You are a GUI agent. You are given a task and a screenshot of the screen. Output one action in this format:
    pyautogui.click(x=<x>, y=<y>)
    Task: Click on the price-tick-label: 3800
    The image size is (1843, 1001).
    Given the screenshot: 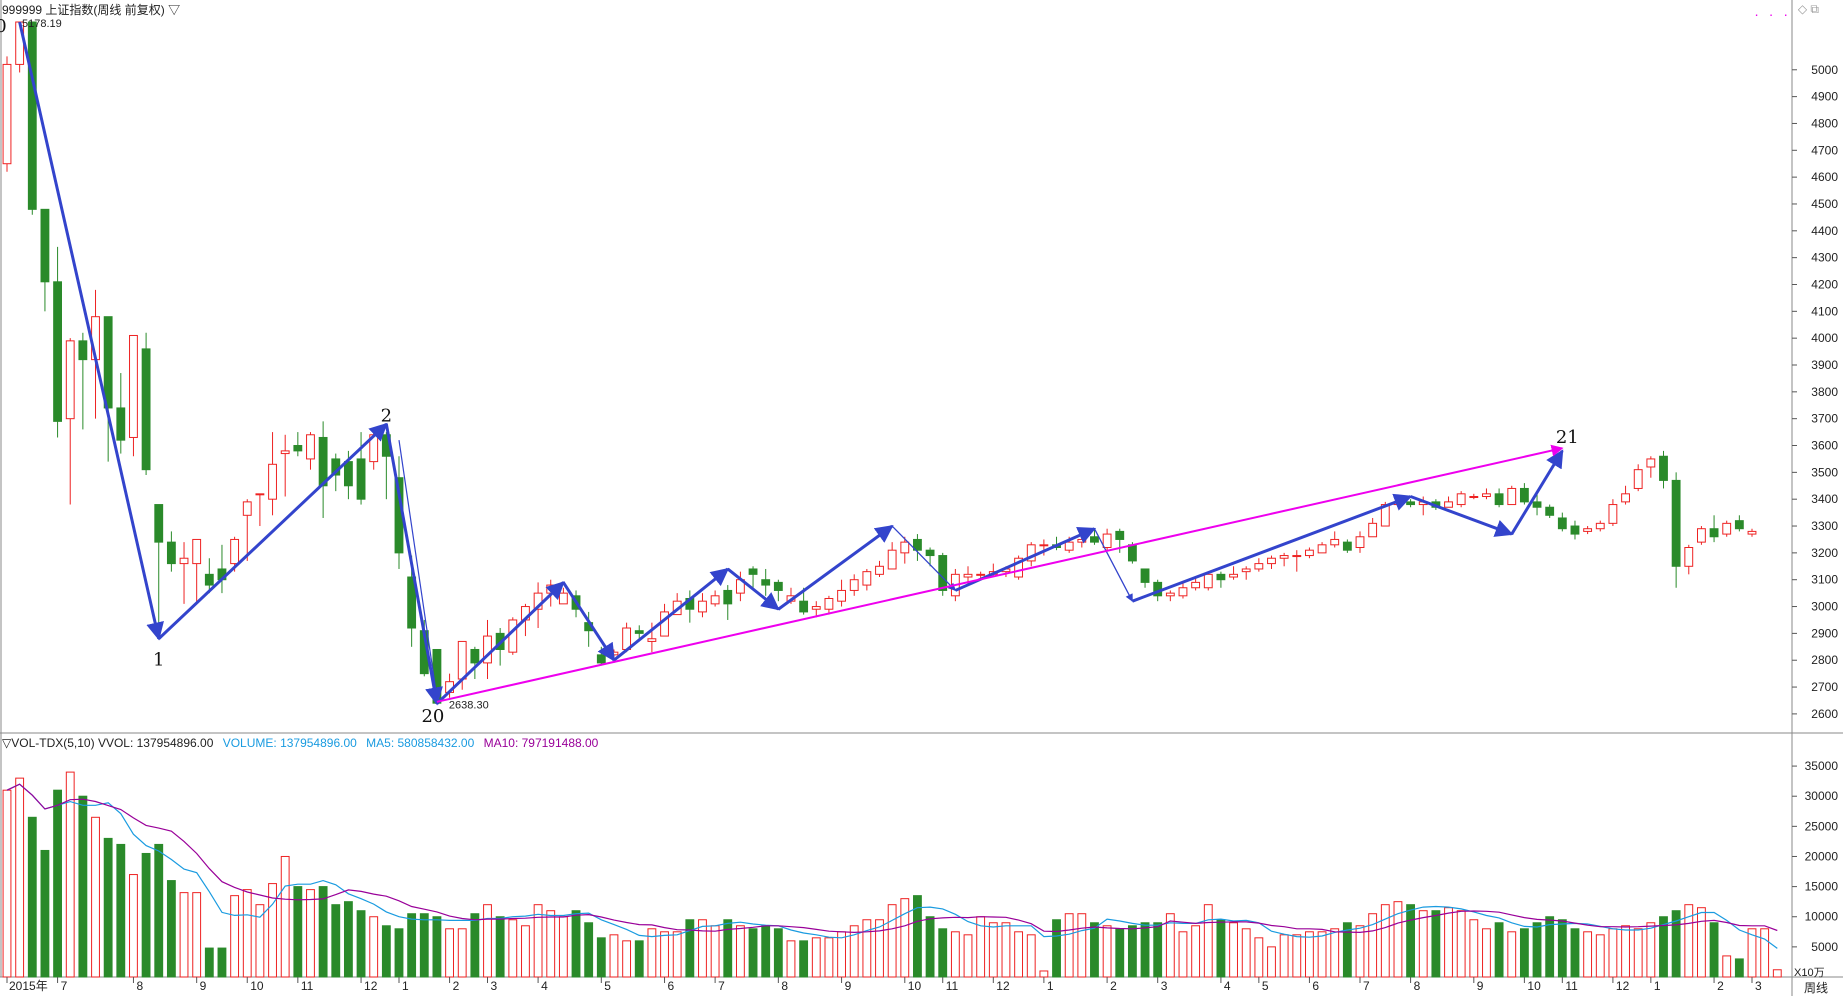 What is the action you would take?
    pyautogui.click(x=1824, y=392)
    